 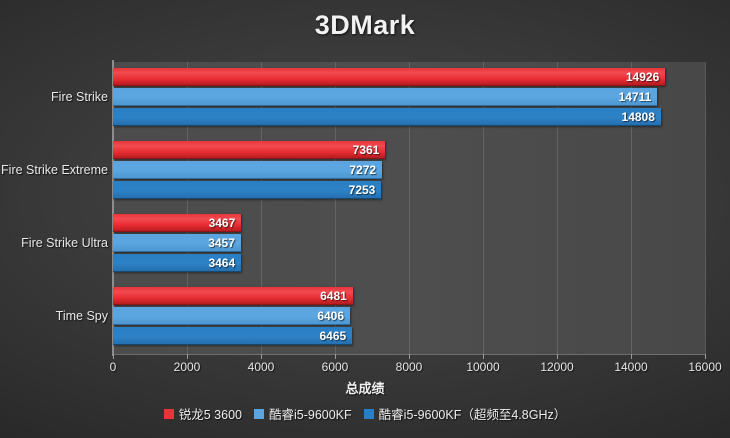 What do you see at coordinates (54, 169) in the screenshot?
I see `category-label: Fire Strike Extreme` at bounding box center [54, 169].